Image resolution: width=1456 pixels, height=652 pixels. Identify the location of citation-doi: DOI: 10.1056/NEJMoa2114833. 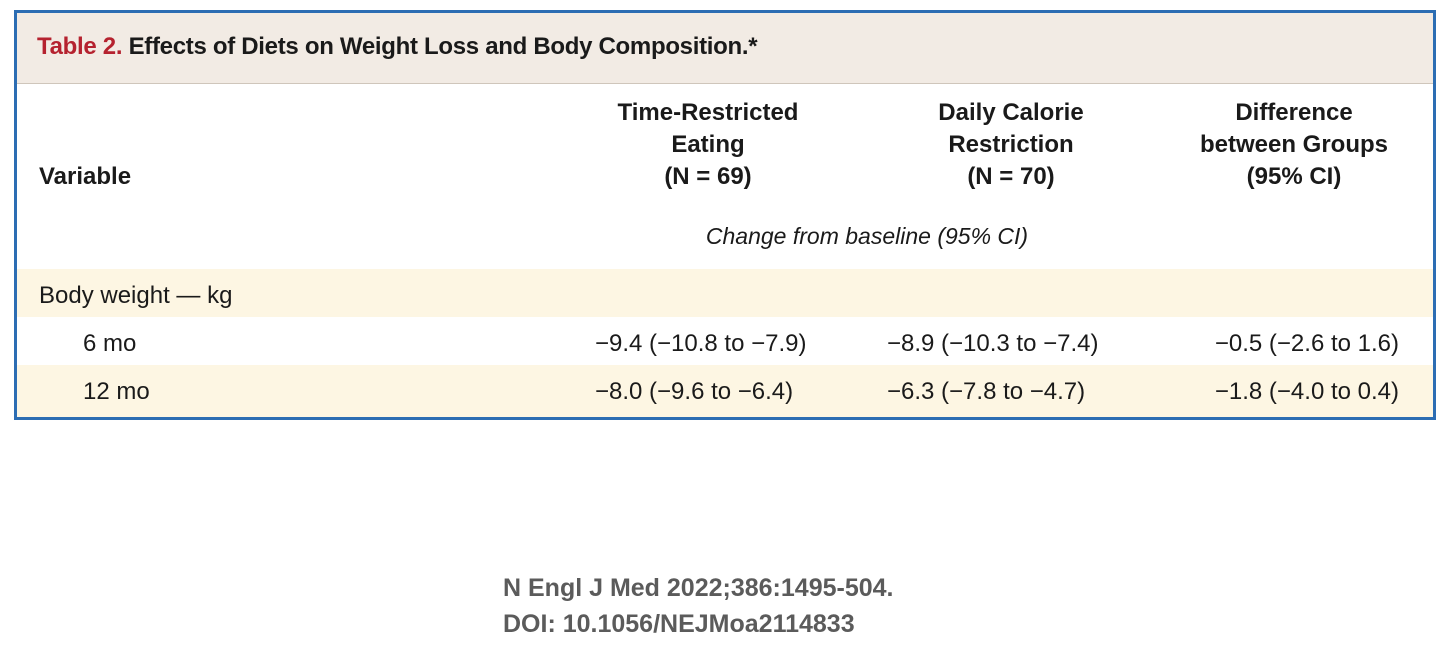
(679, 624).